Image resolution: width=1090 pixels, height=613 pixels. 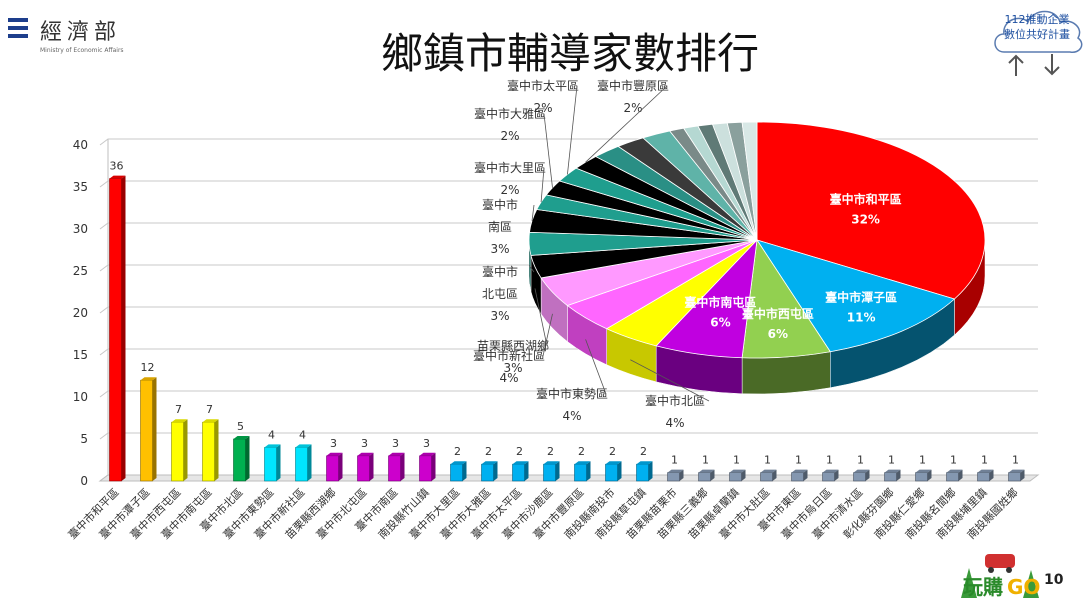 What do you see at coordinates (1037, 34) in the screenshot?
I see `program-badge-line2: 數位共好計畫` at bounding box center [1037, 34].